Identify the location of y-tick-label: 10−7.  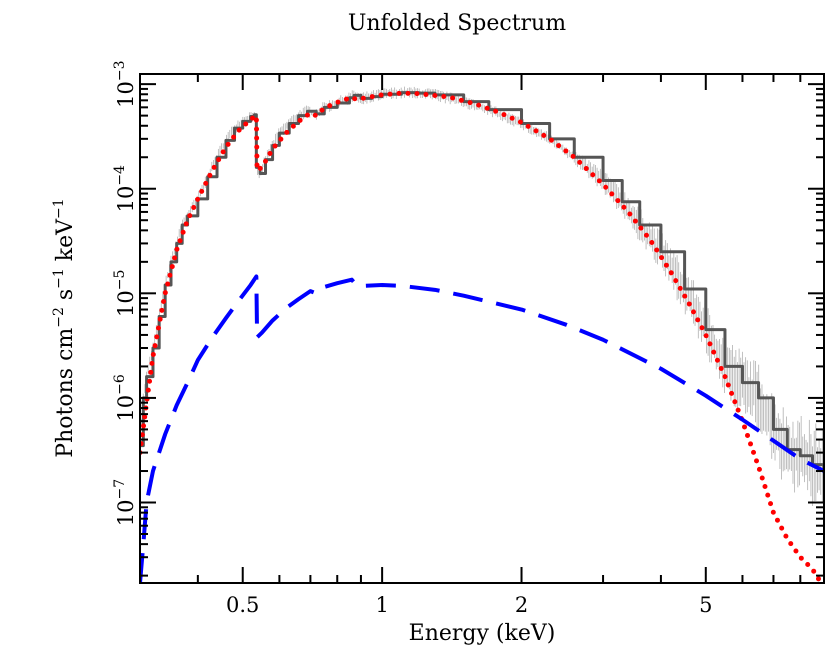
(125, 502).